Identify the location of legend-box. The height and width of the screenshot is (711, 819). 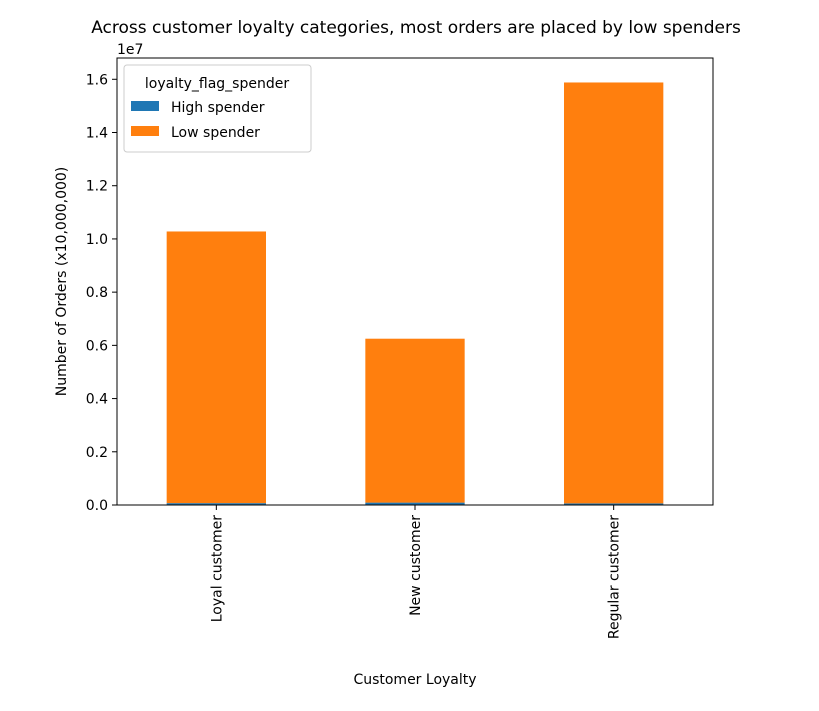
(217, 108).